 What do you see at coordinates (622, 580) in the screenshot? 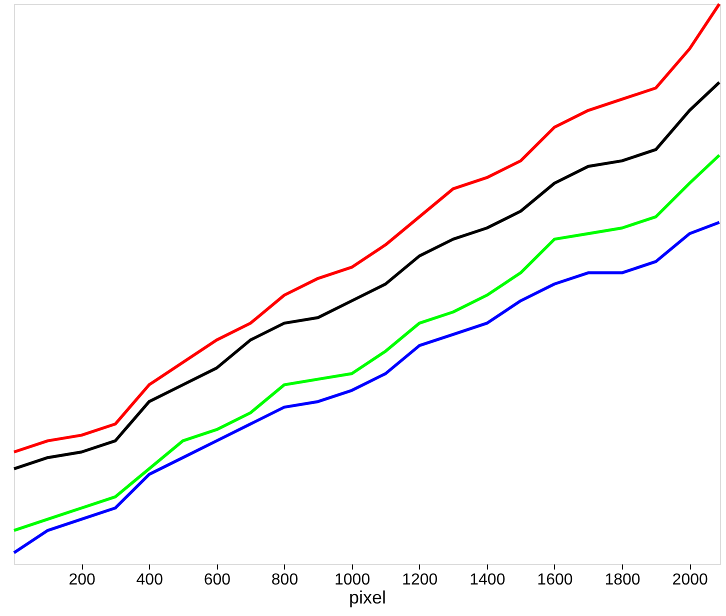
I see `x-tick-label: 1800` at bounding box center [622, 580].